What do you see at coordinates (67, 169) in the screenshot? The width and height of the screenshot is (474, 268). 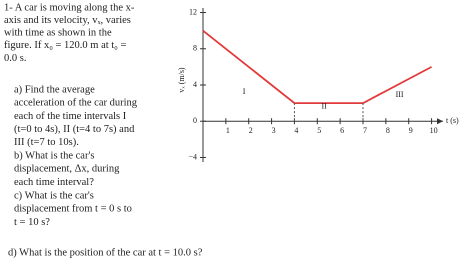 I see `question-line: displacement, Δx, during` at bounding box center [67, 169].